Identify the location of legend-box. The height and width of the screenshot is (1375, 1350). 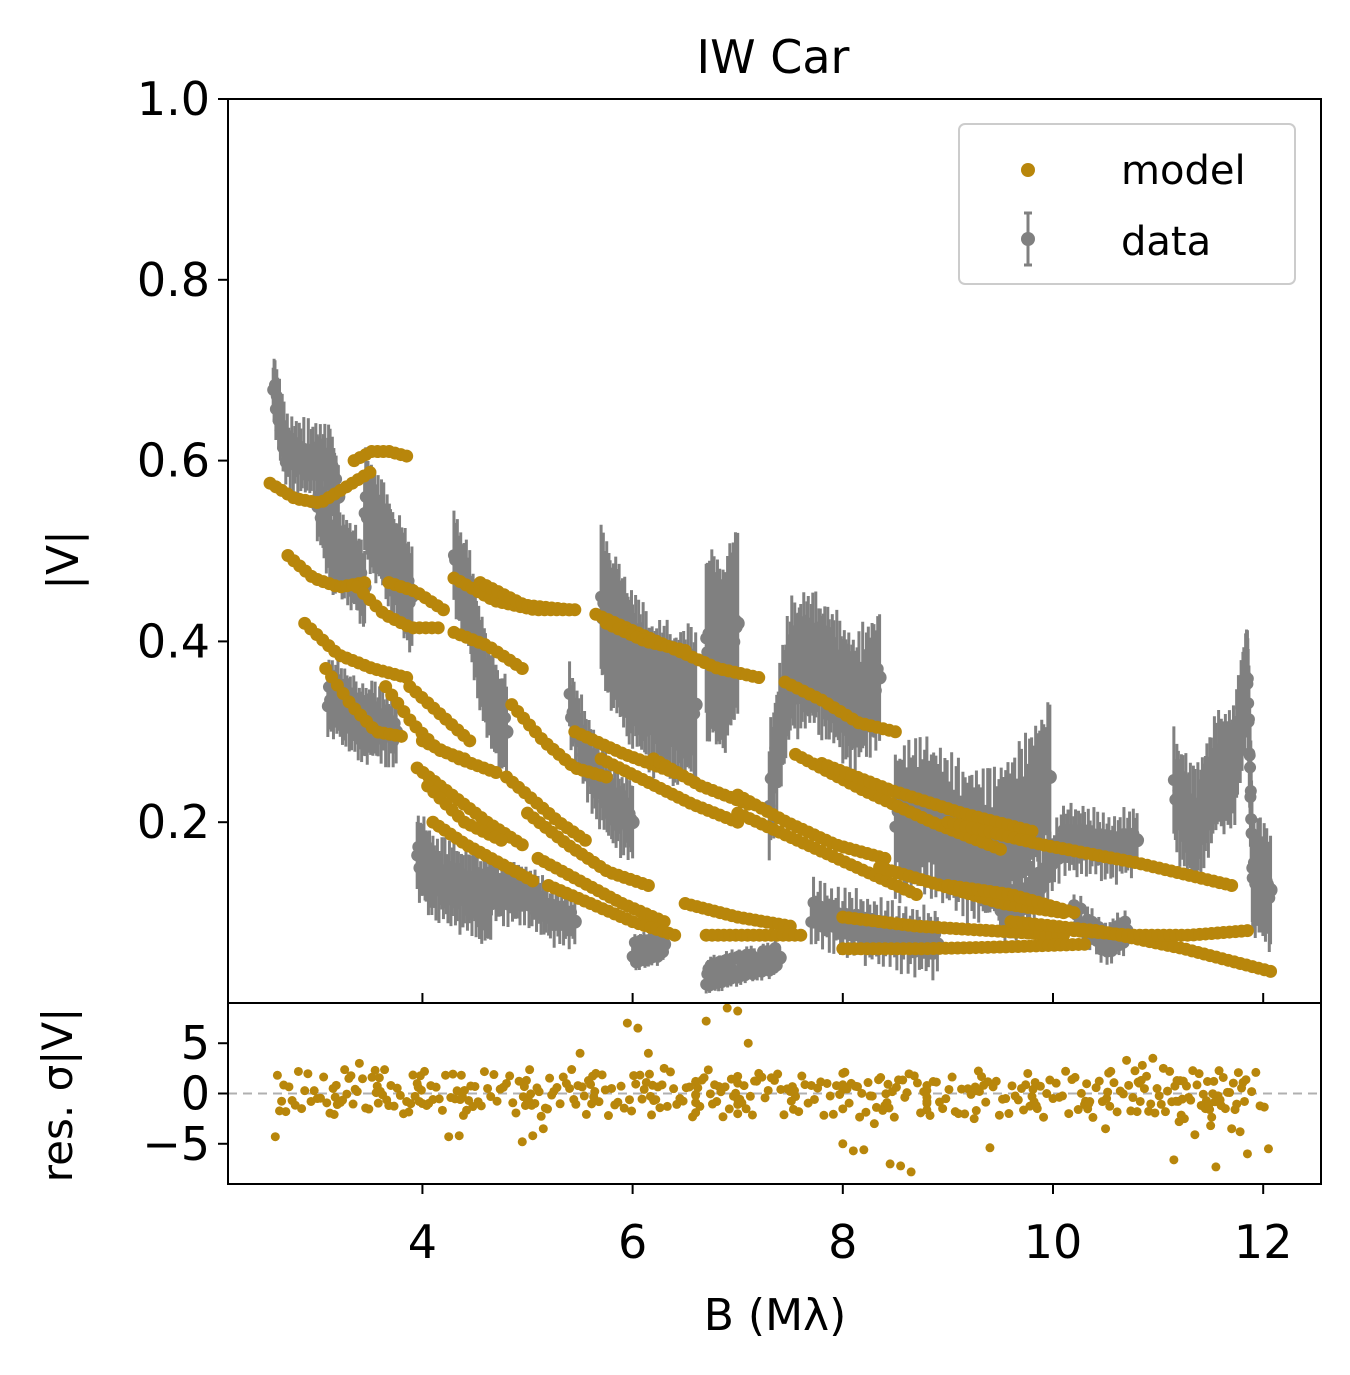
(1127, 204).